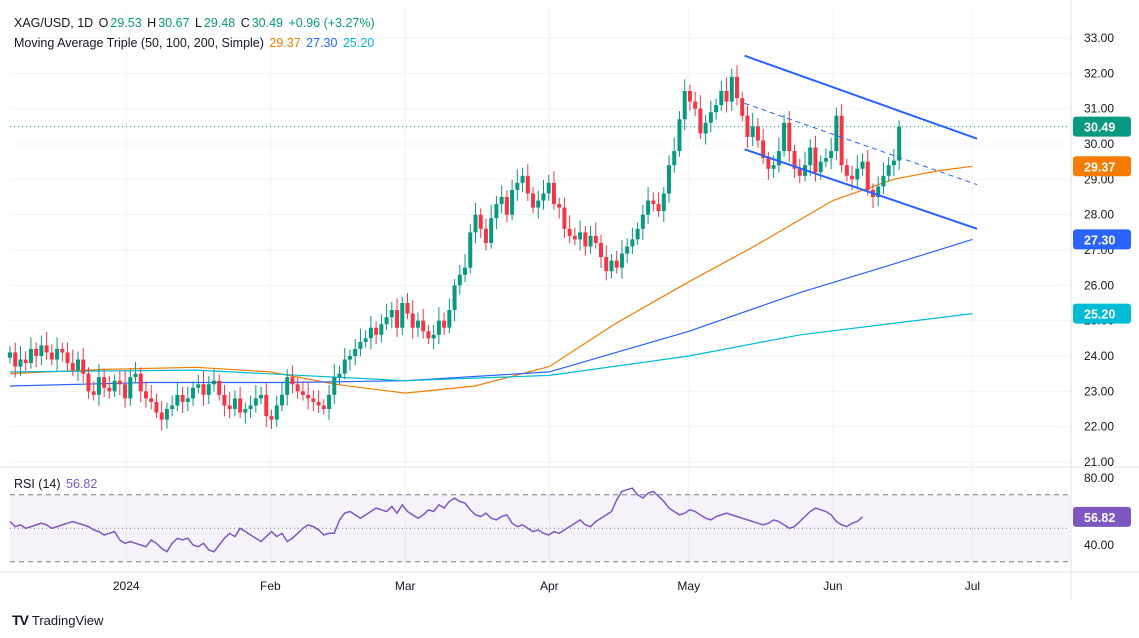  I want to click on tradingview-logo-text: TradingView, so click(67, 620).